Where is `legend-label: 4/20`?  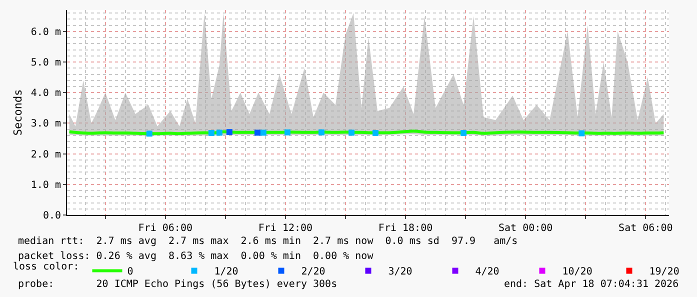 legend-label: 4/20 is located at coordinates (487, 272).